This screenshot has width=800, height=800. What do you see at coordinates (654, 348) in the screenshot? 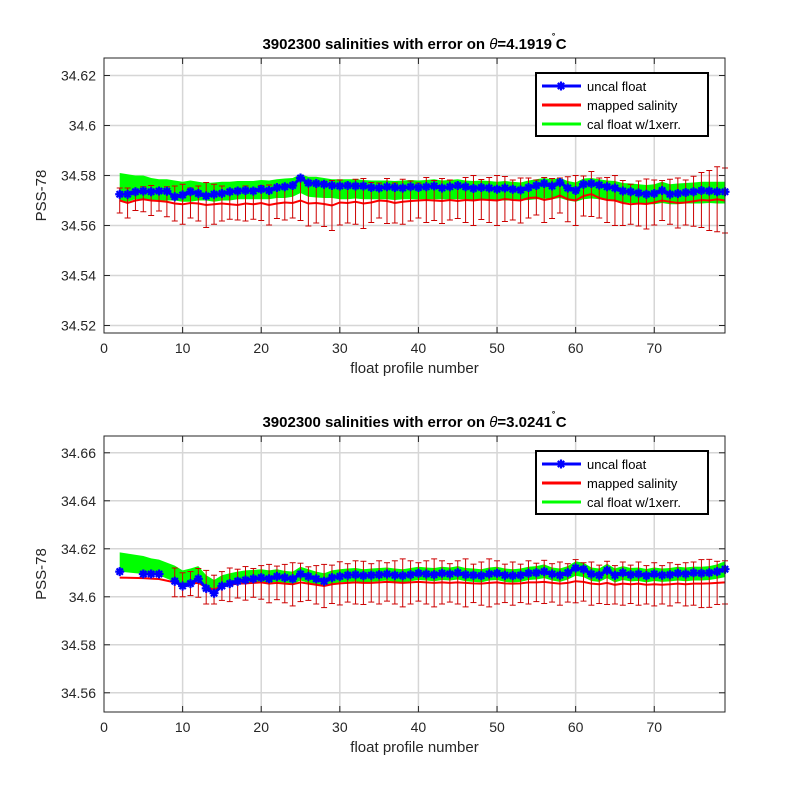
I see `x-tick-label: 70` at bounding box center [654, 348].